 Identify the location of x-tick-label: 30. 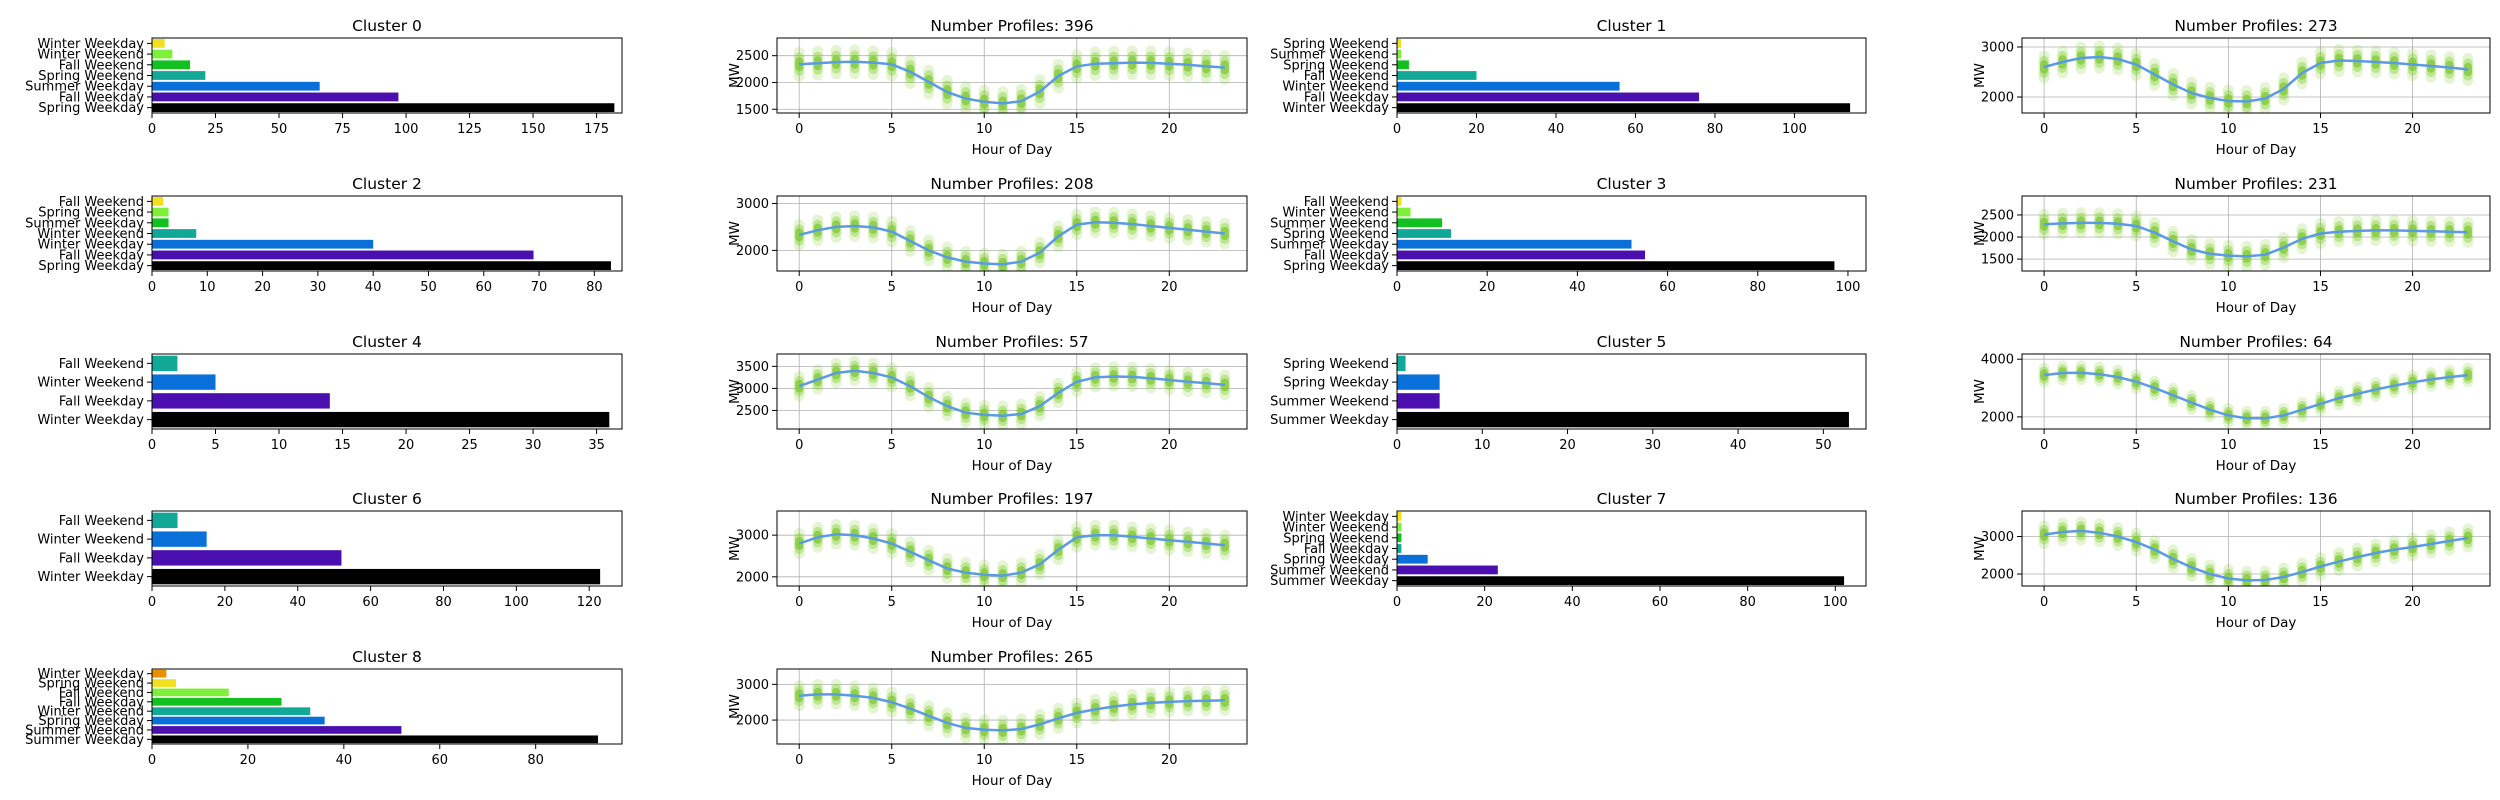
(533, 445).